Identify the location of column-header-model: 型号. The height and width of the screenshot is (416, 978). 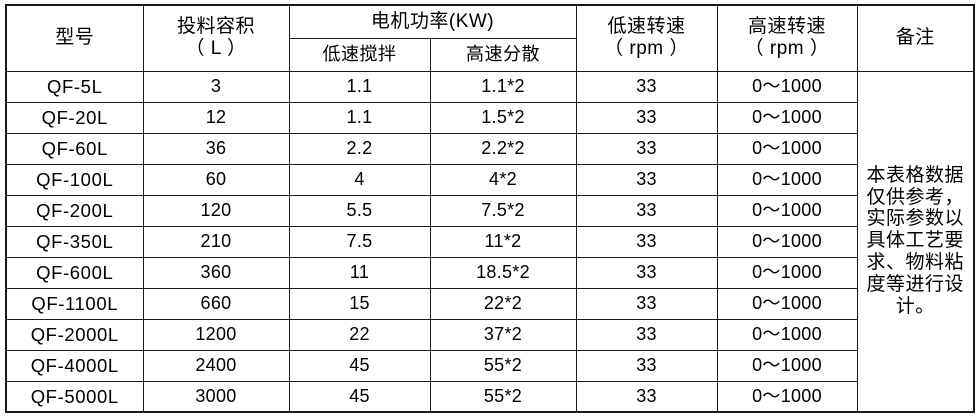
(74, 38).